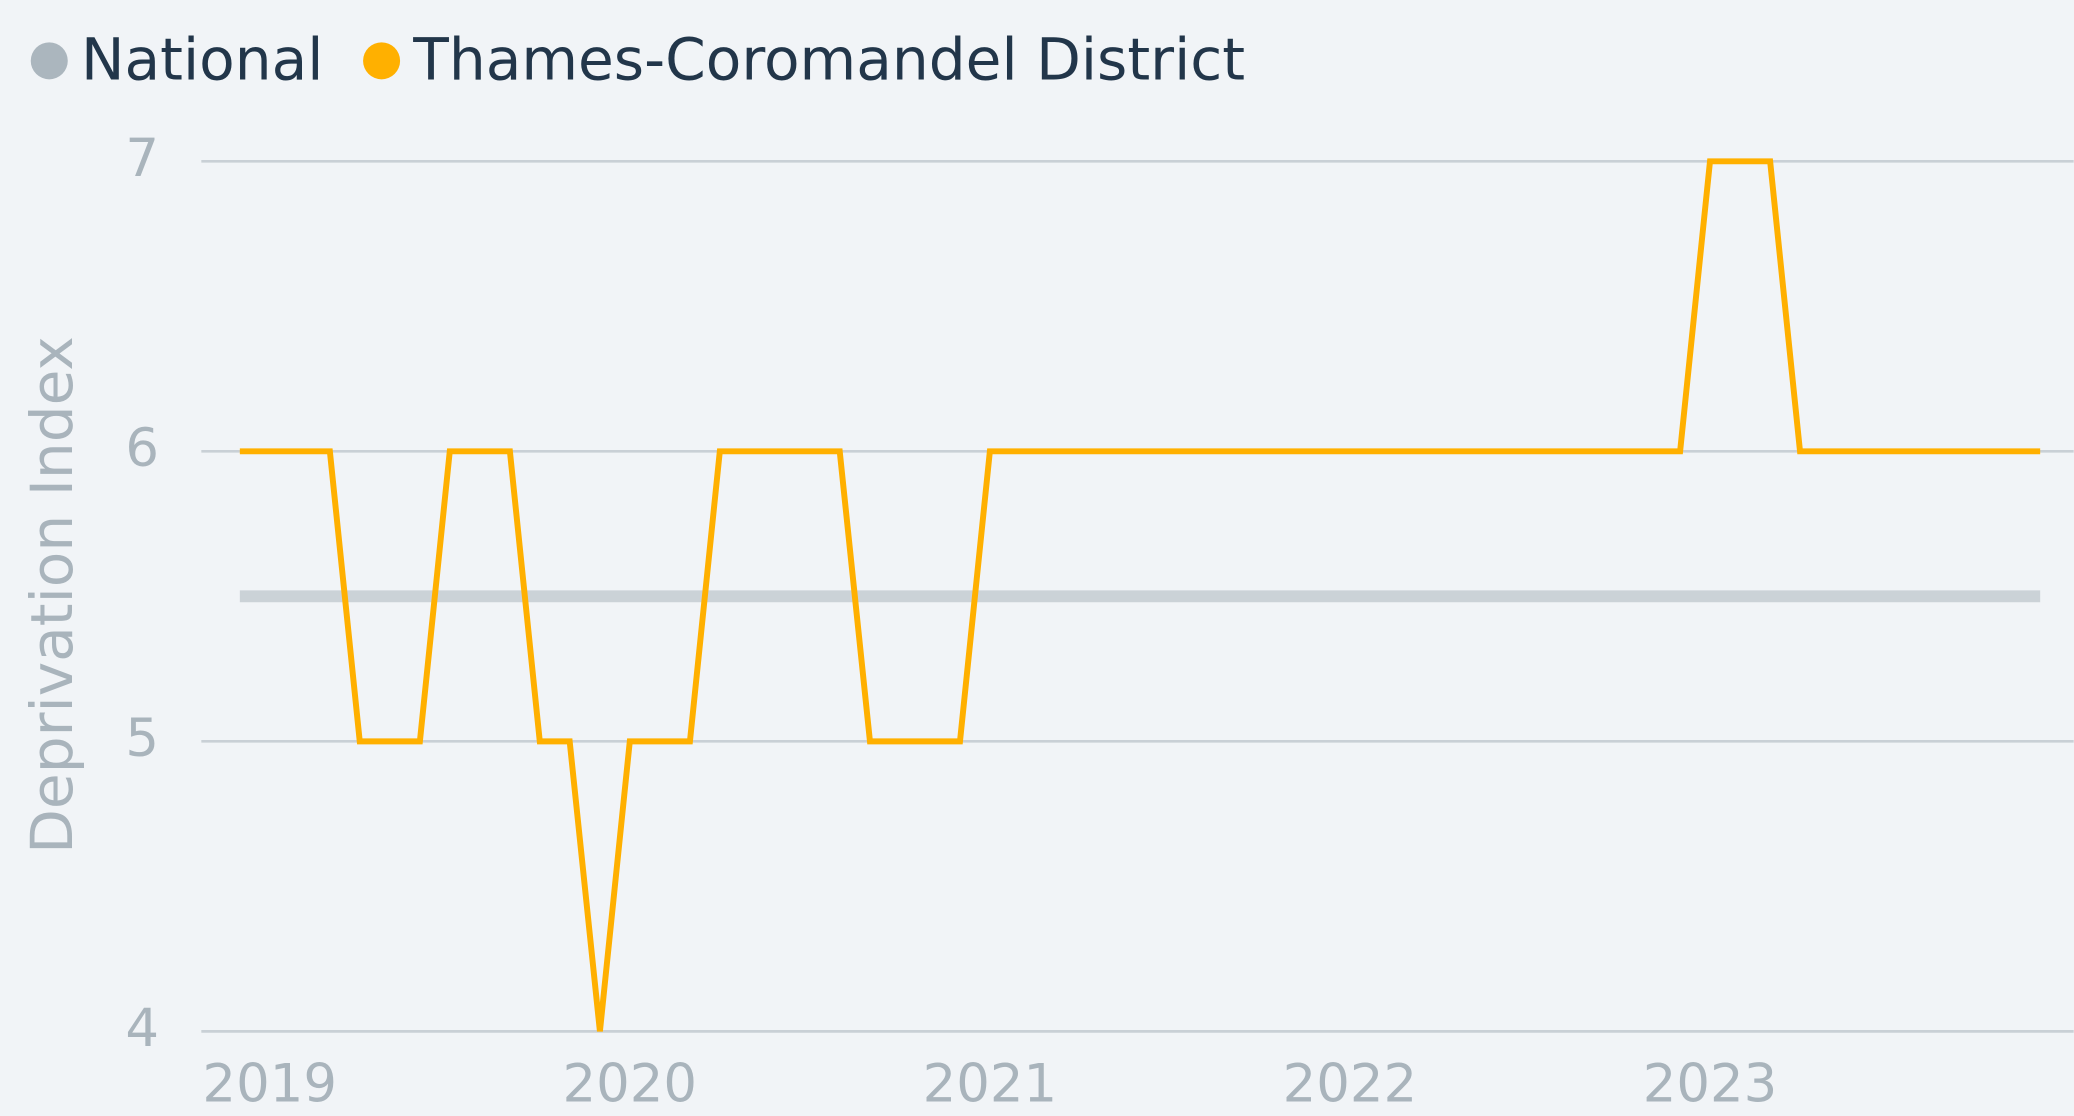  What do you see at coordinates (142, 448) in the screenshot?
I see `y-tick-label: 6` at bounding box center [142, 448].